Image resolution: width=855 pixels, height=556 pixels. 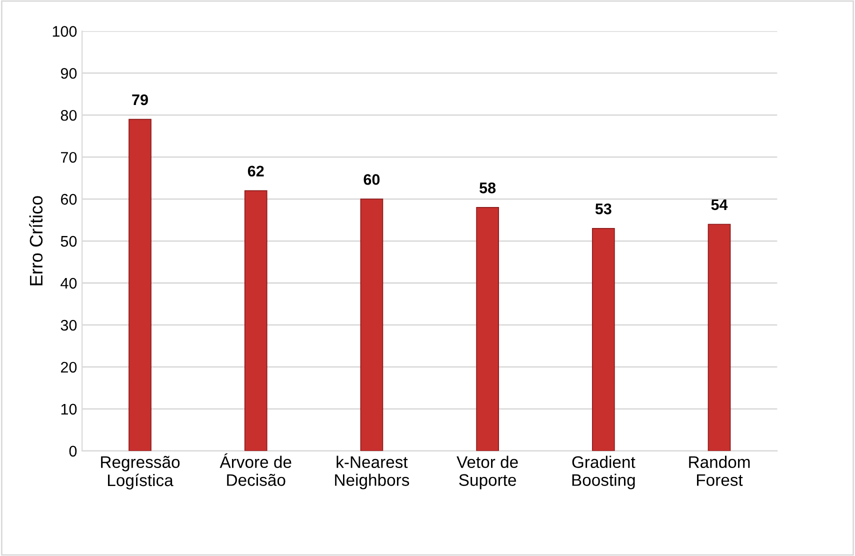 What do you see at coordinates (719, 471) in the screenshot?
I see `x-tick-label: Random Forest` at bounding box center [719, 471].